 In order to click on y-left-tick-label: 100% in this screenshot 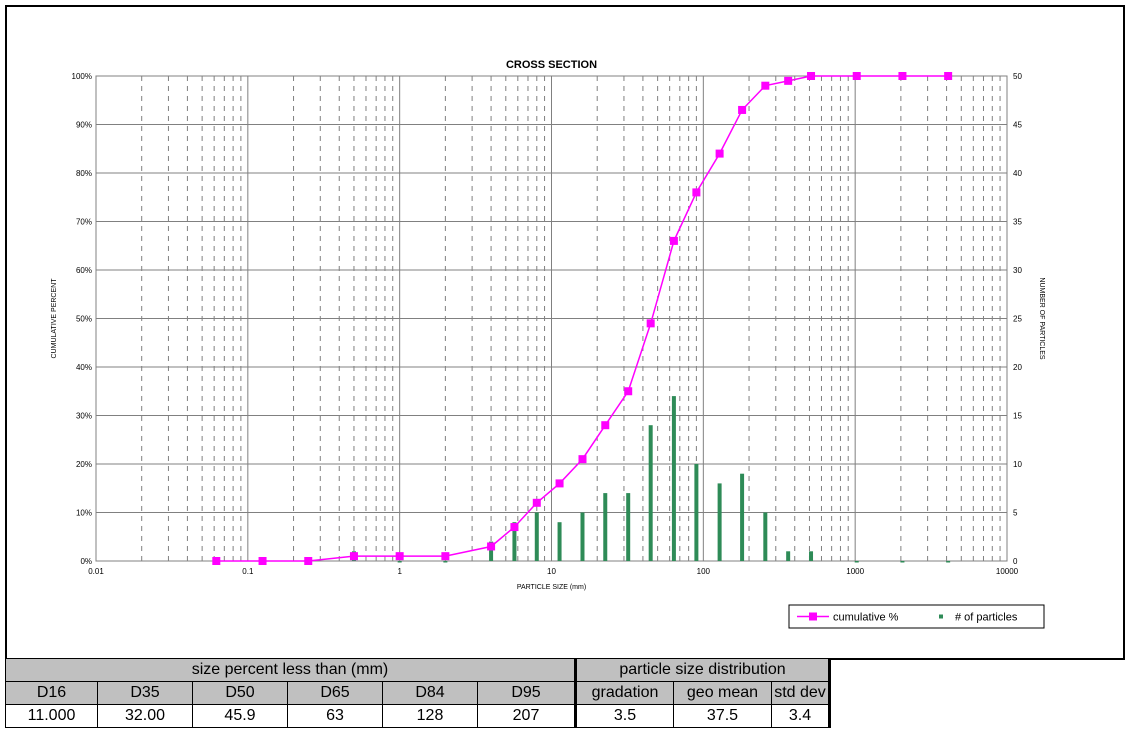, I will do `click(82, 76)`.